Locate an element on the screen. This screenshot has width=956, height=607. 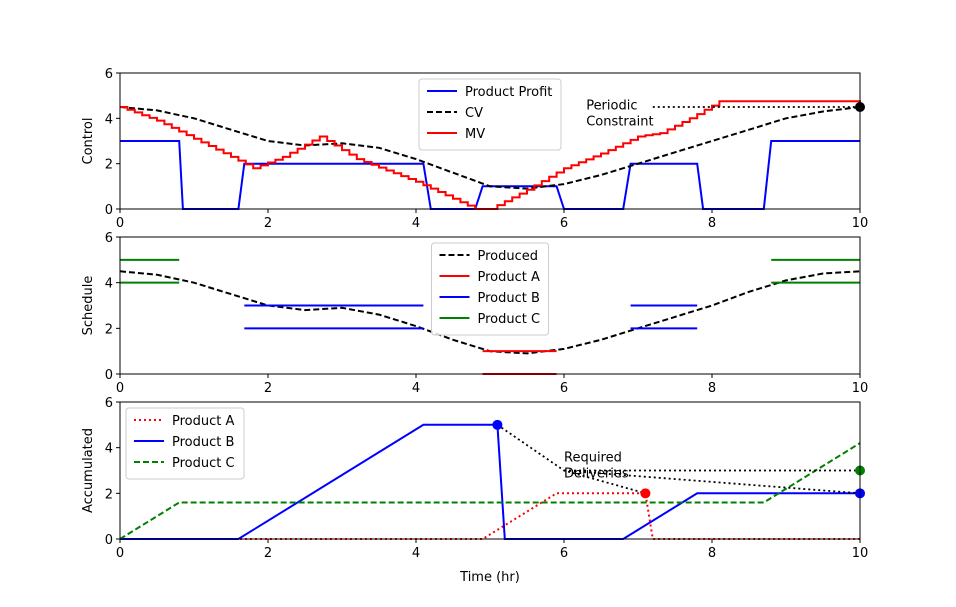
series-mv-line is located at coordinates (490, 155).